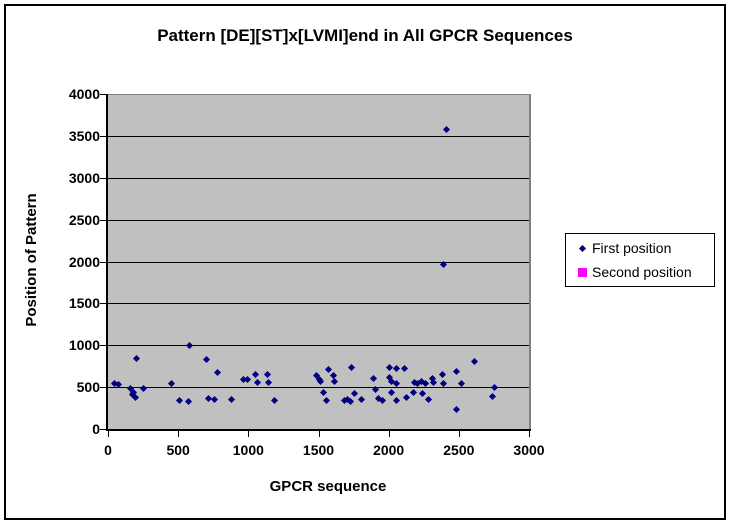  What do you see at coordinates (640, 260) in the screenshot?
I see `legend: First position Second position` at bounding box center [640, 260].